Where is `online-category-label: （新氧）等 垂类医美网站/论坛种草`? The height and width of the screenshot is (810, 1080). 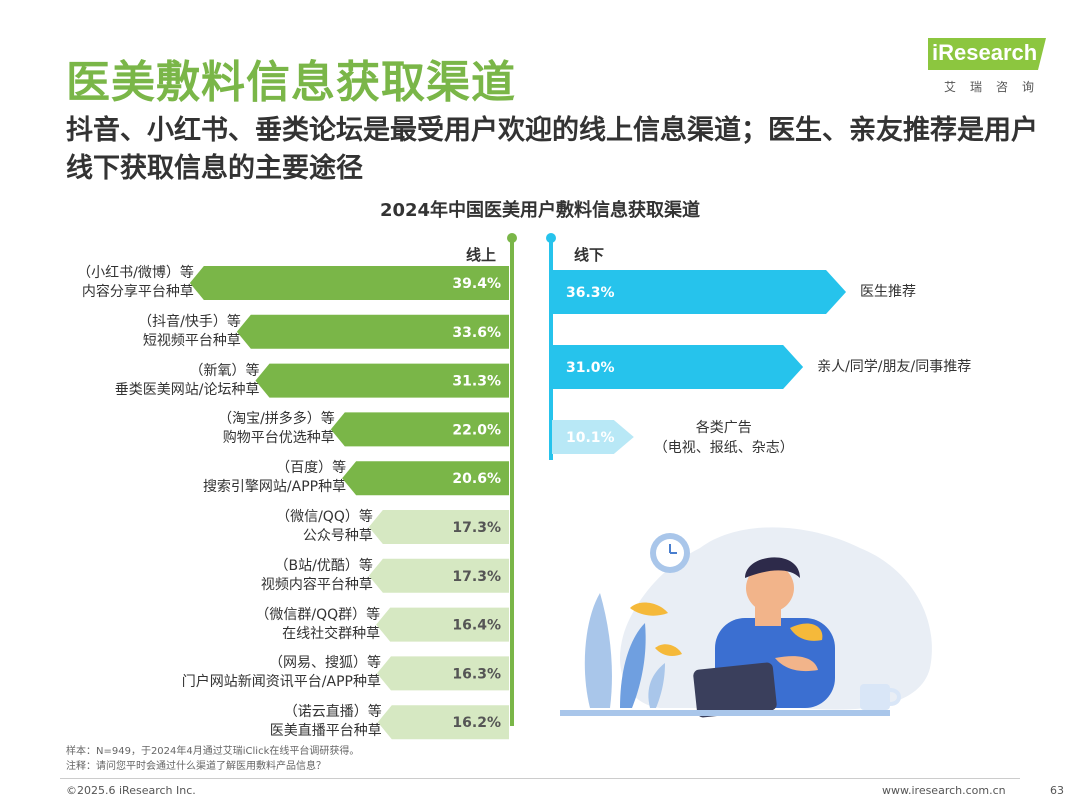
online-category-label: （新氧）等 垂类医美网站/论坛种草 is located at coordinates (187, 380).